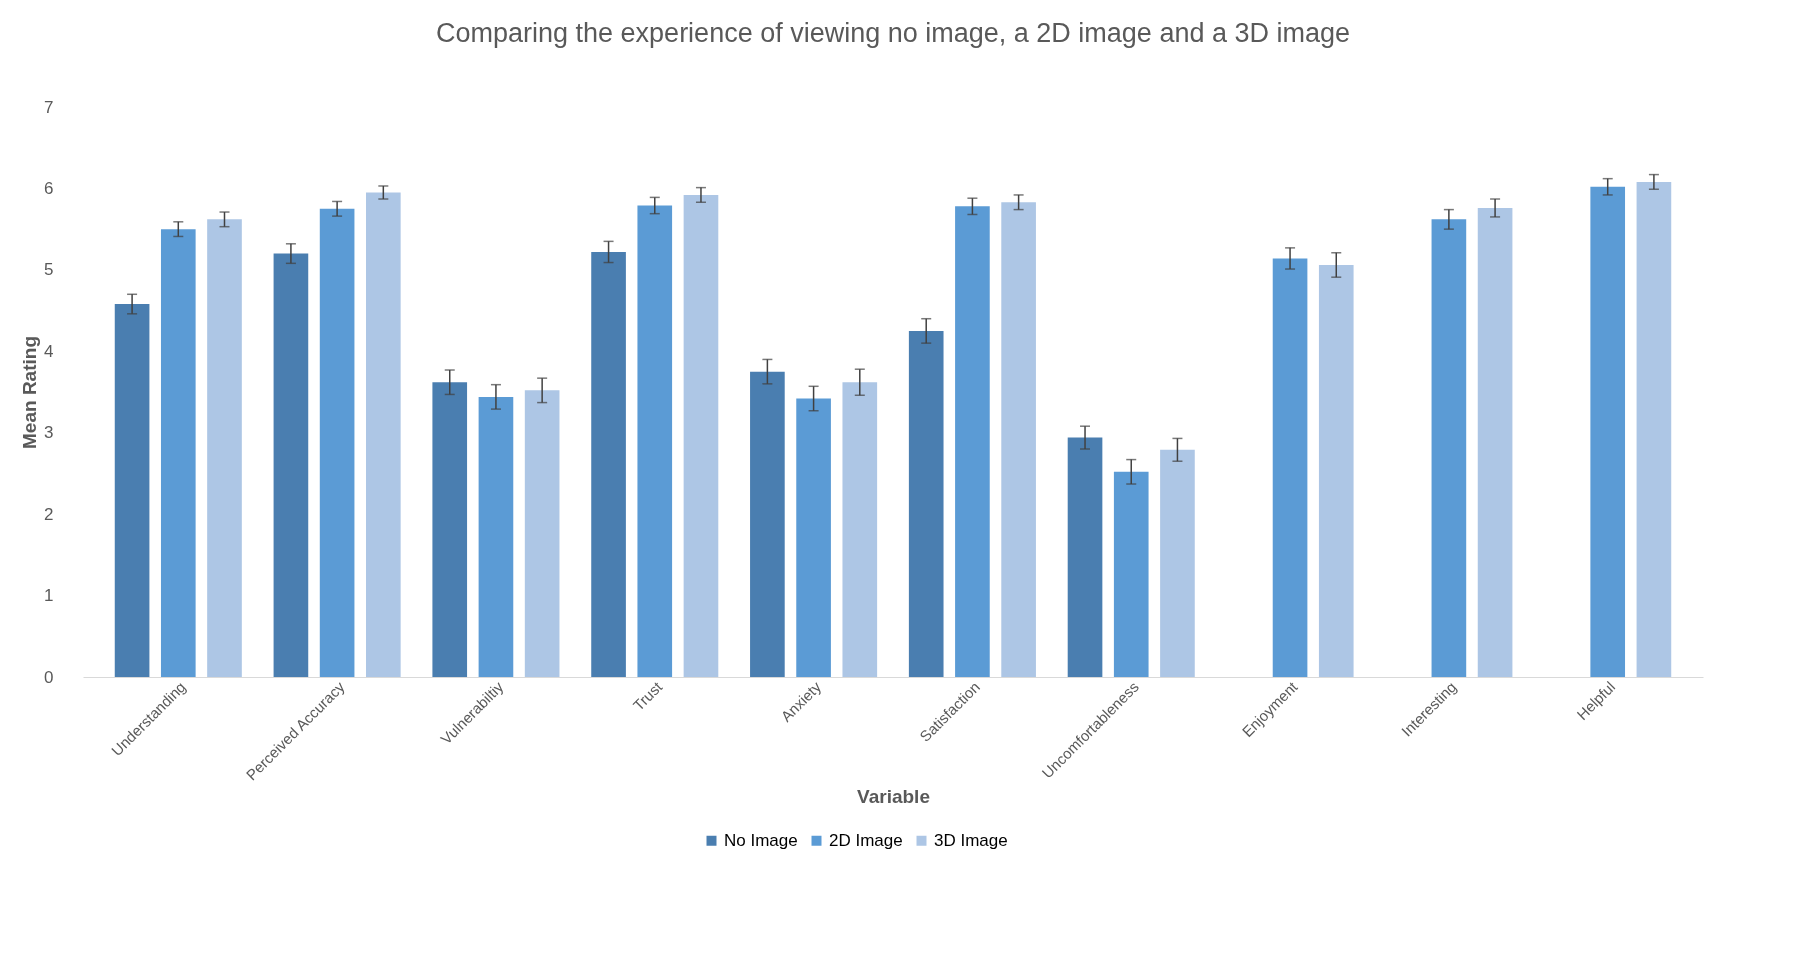 This screenshot has width=1816, height=965. What do you see at coordinates (49, 351) in the screenshot?
I see `y-tick-label: 4` at bounding box center [49, 351].